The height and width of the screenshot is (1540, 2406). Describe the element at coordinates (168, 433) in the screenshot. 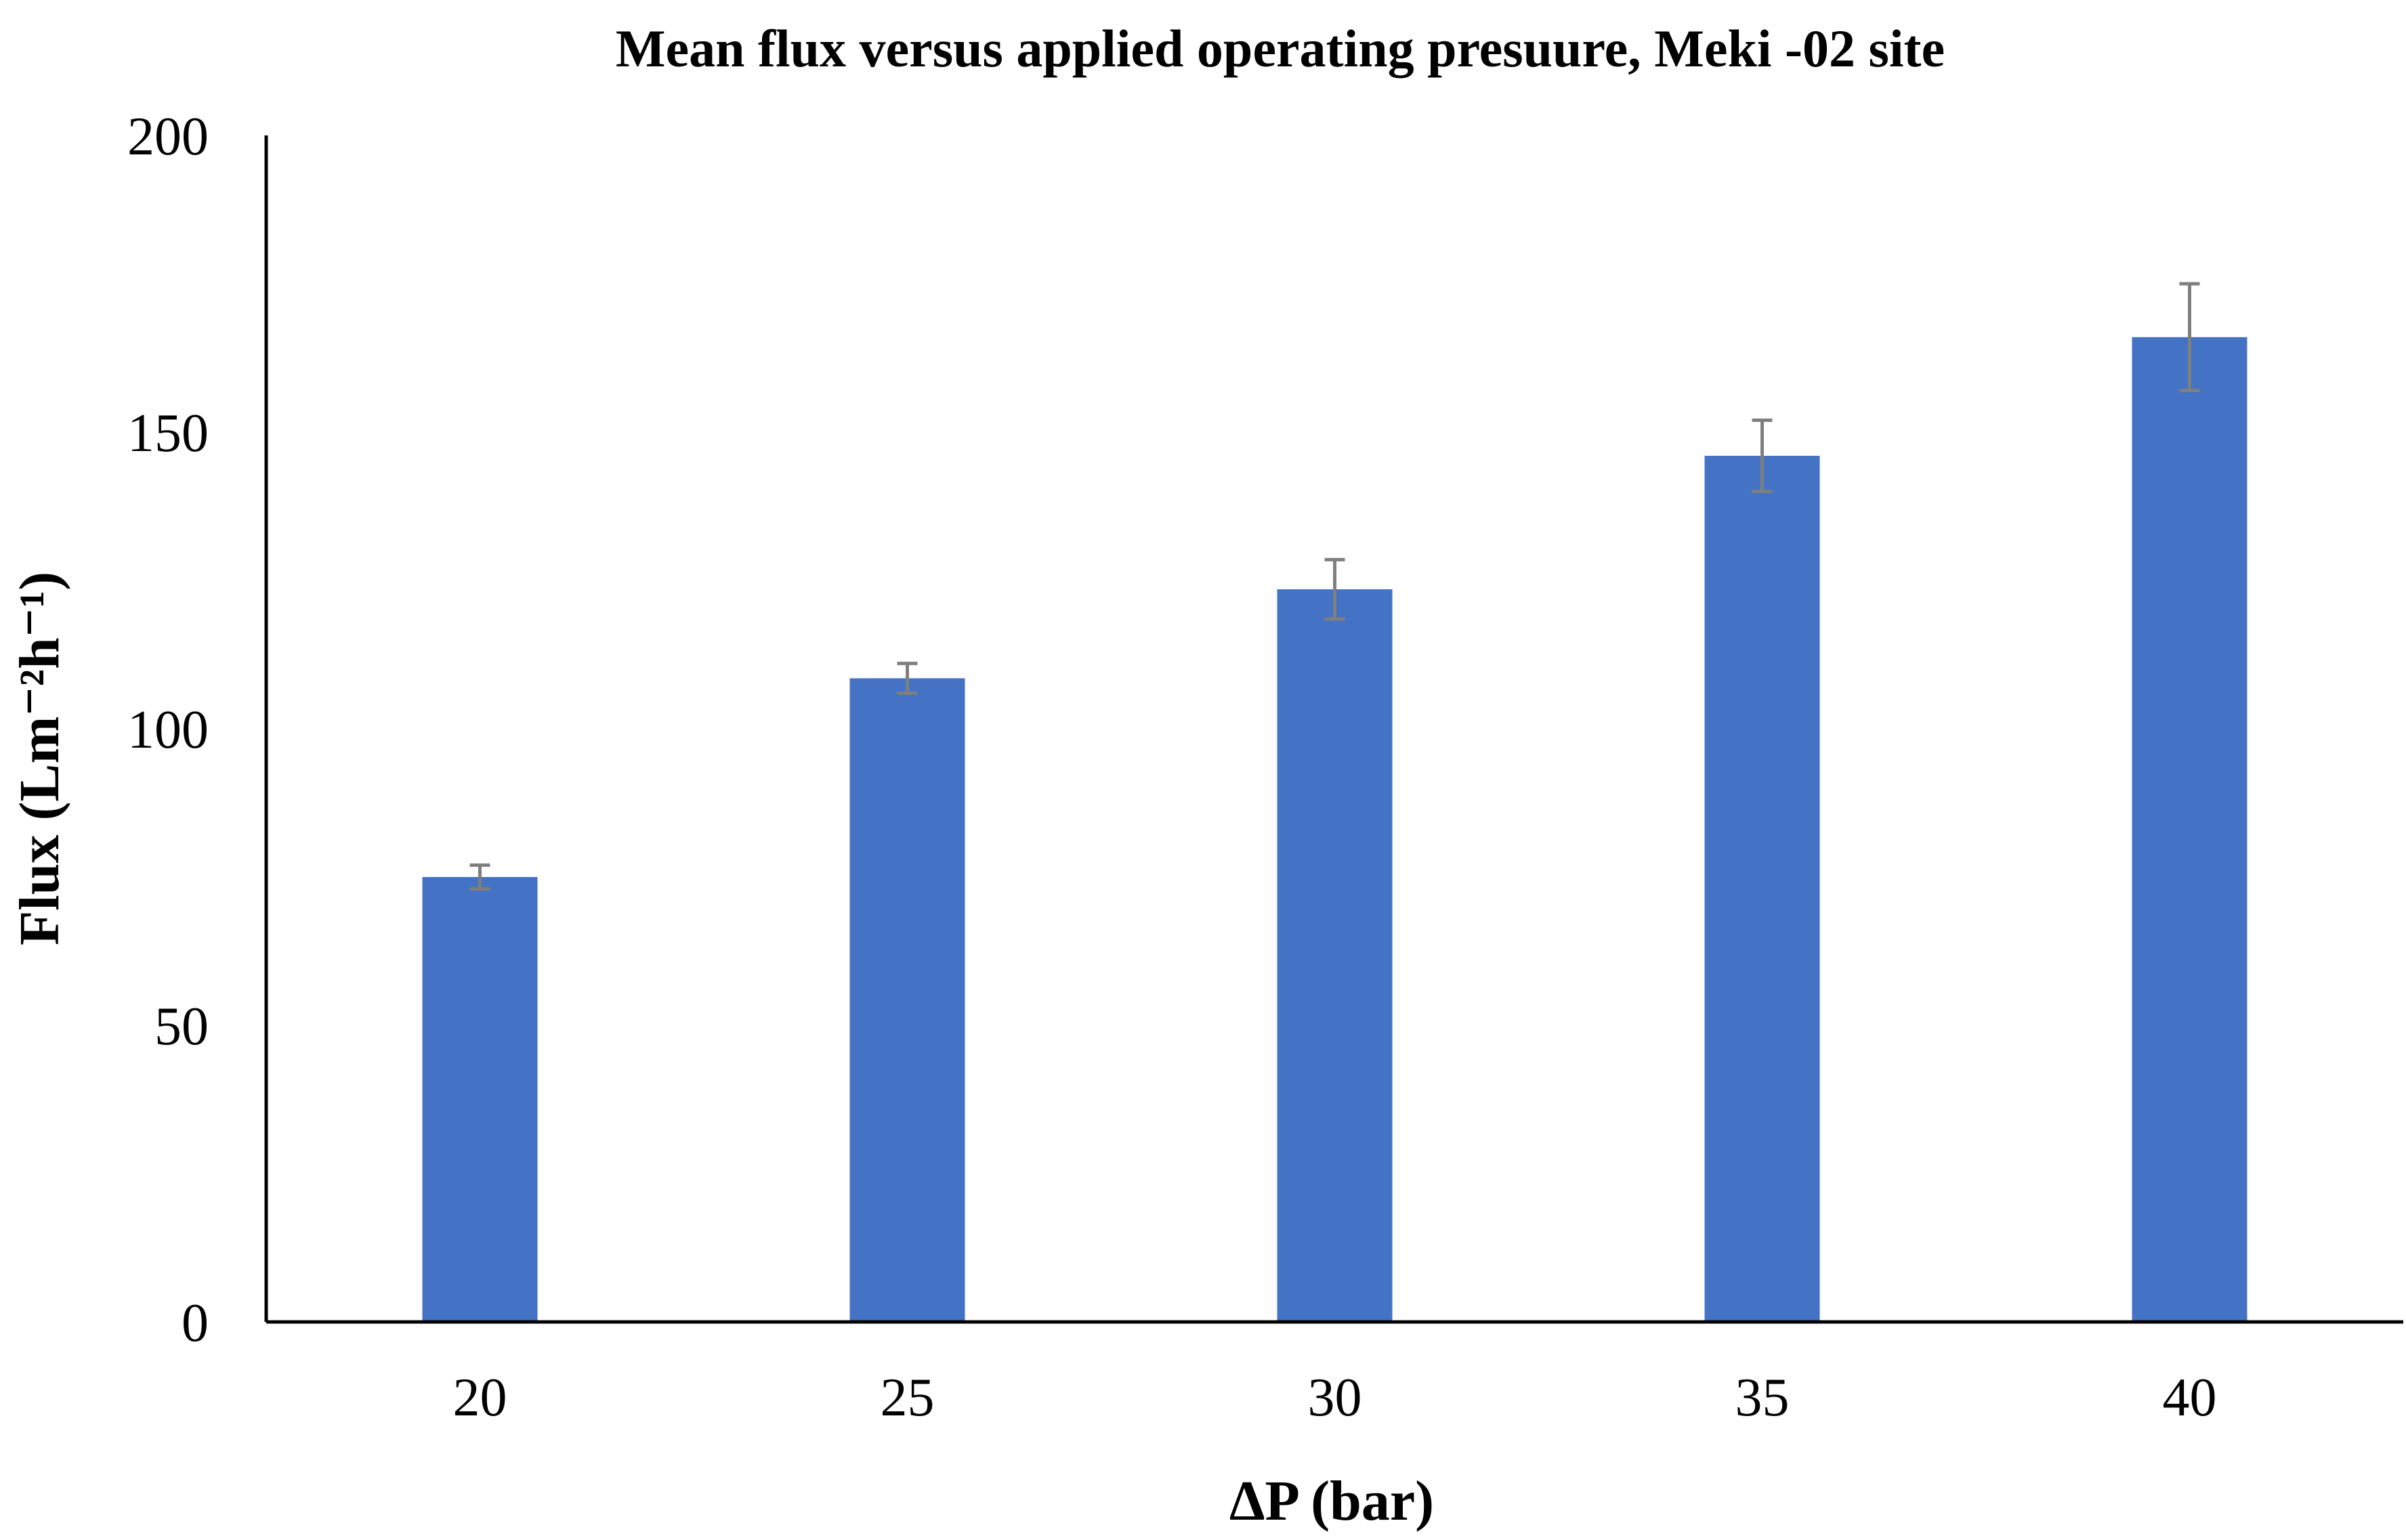

I see `y-tick-label: 150` at that location.